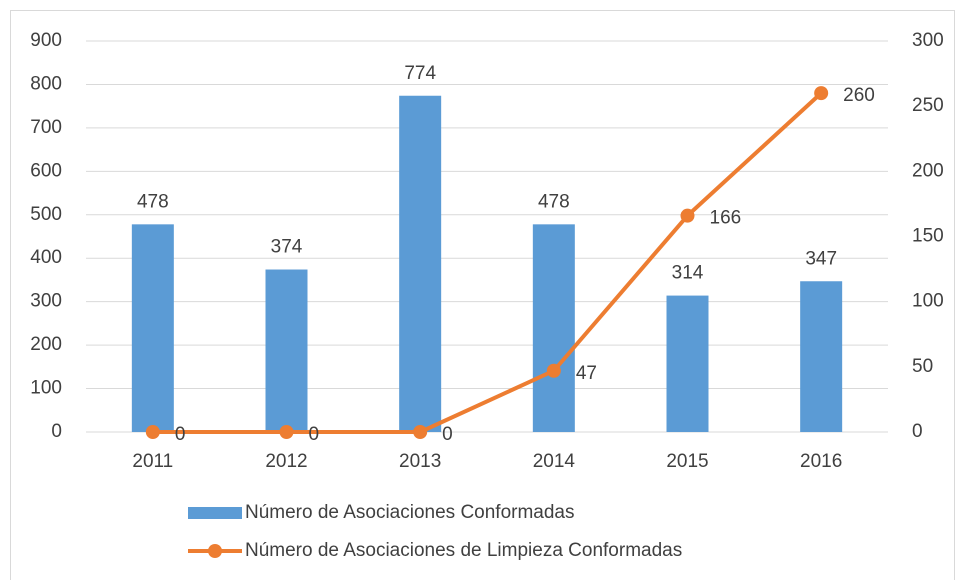  I want to click on x-tick-label: 2016, so click(821, 461).